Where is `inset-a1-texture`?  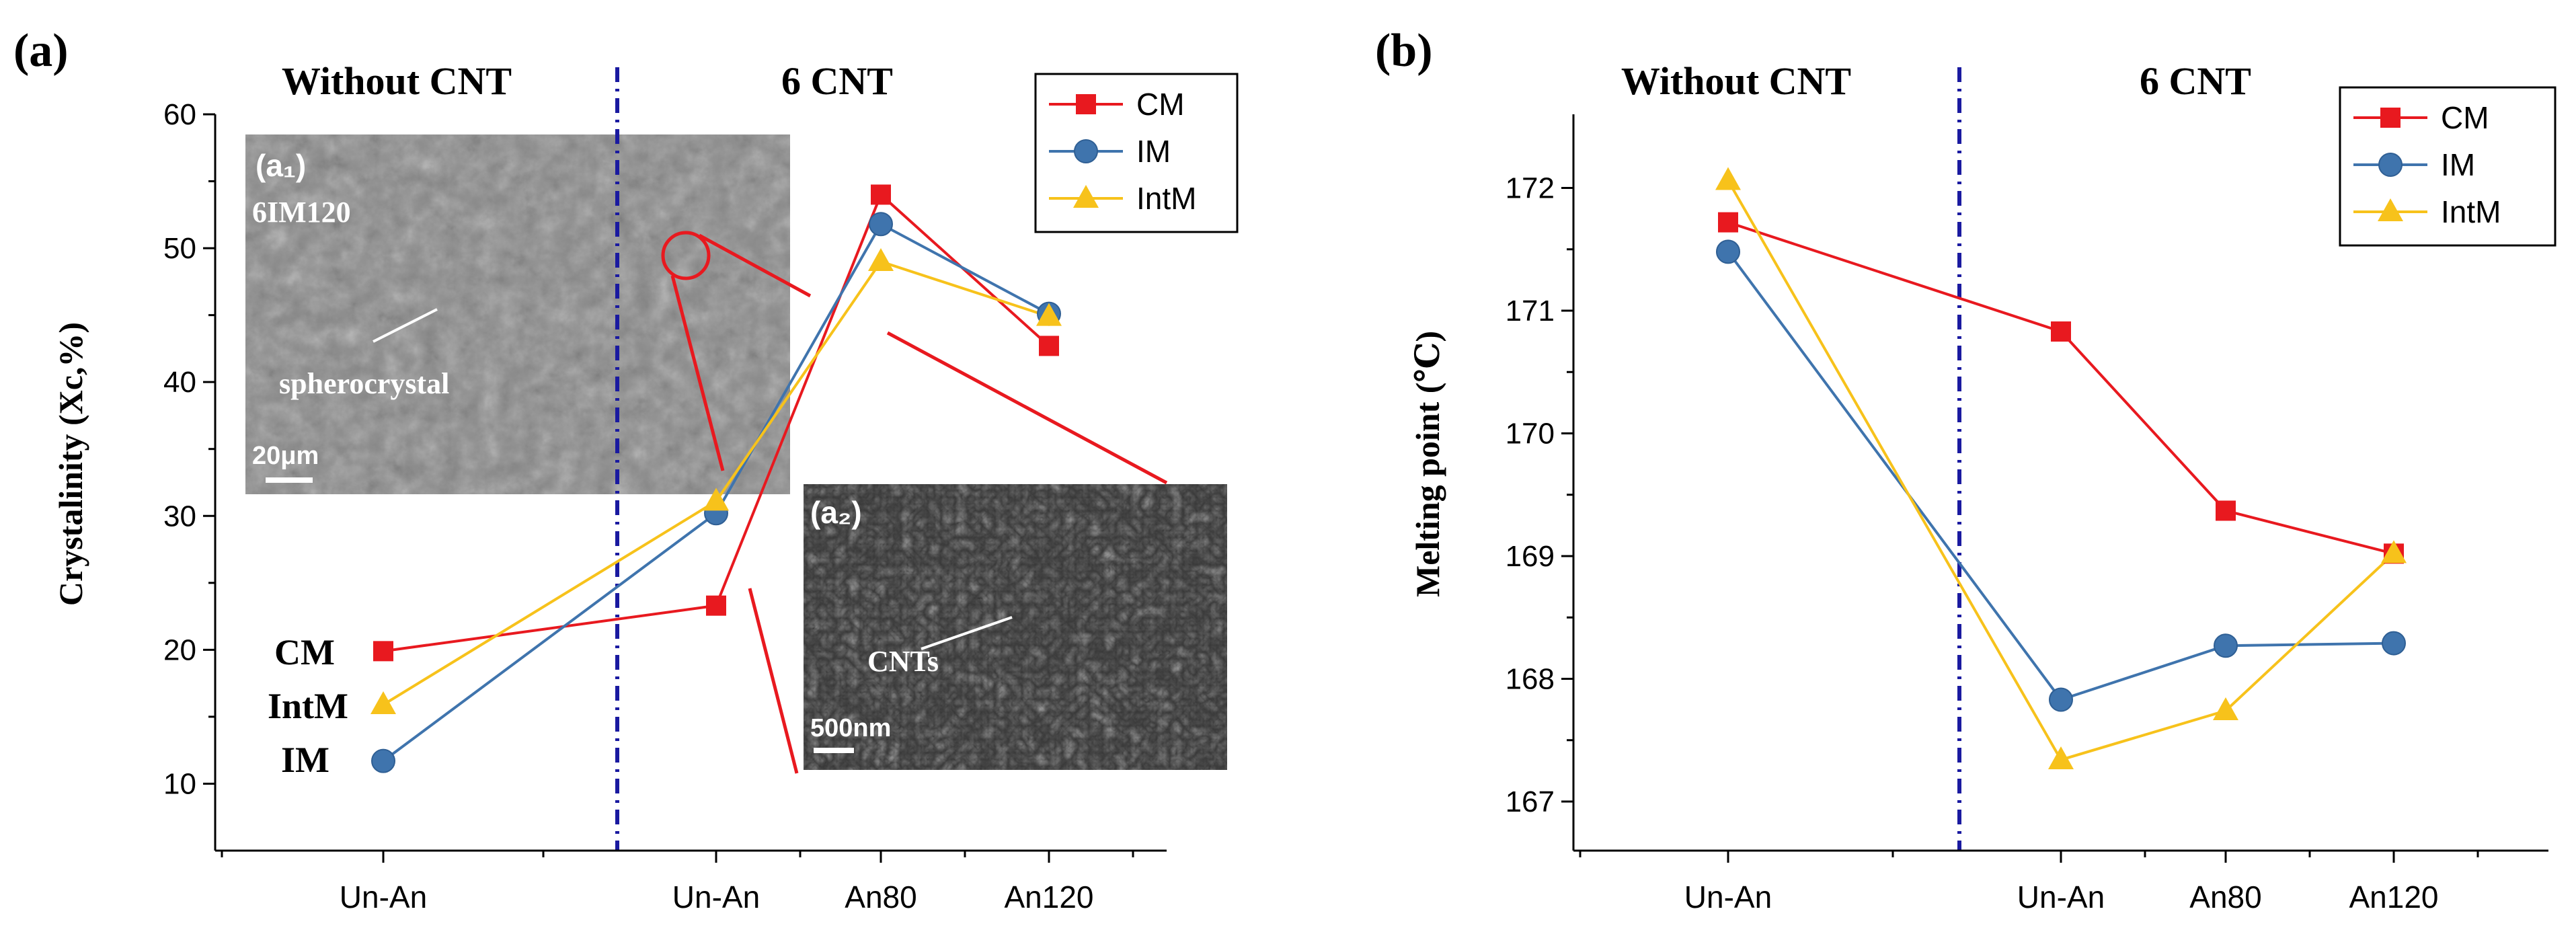
inset-a1-texture is located at coordinates (518, 314).